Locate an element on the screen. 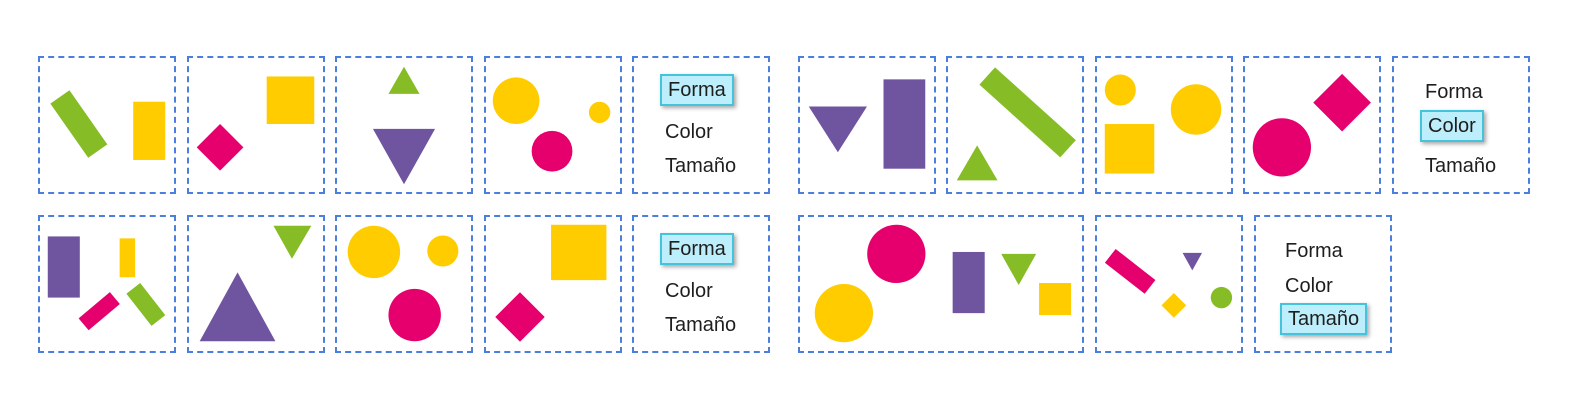 This screenshot has height=407, width=1585. green-circle is located at coordinates (1221, 297).